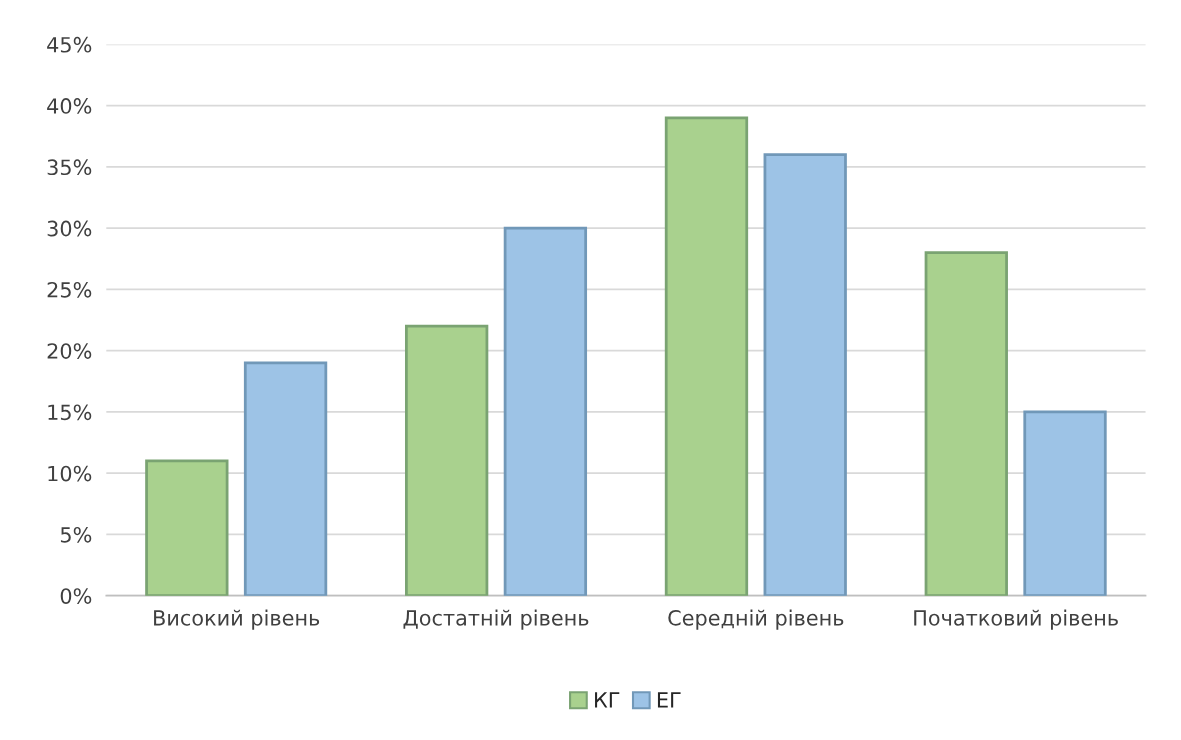 The width and height of the screenshot is (1181, 740). What do you see at coordinates (70, 412) in the screenshot?
I see `y-tick-label: 15%` at bounding box center [70, 412].